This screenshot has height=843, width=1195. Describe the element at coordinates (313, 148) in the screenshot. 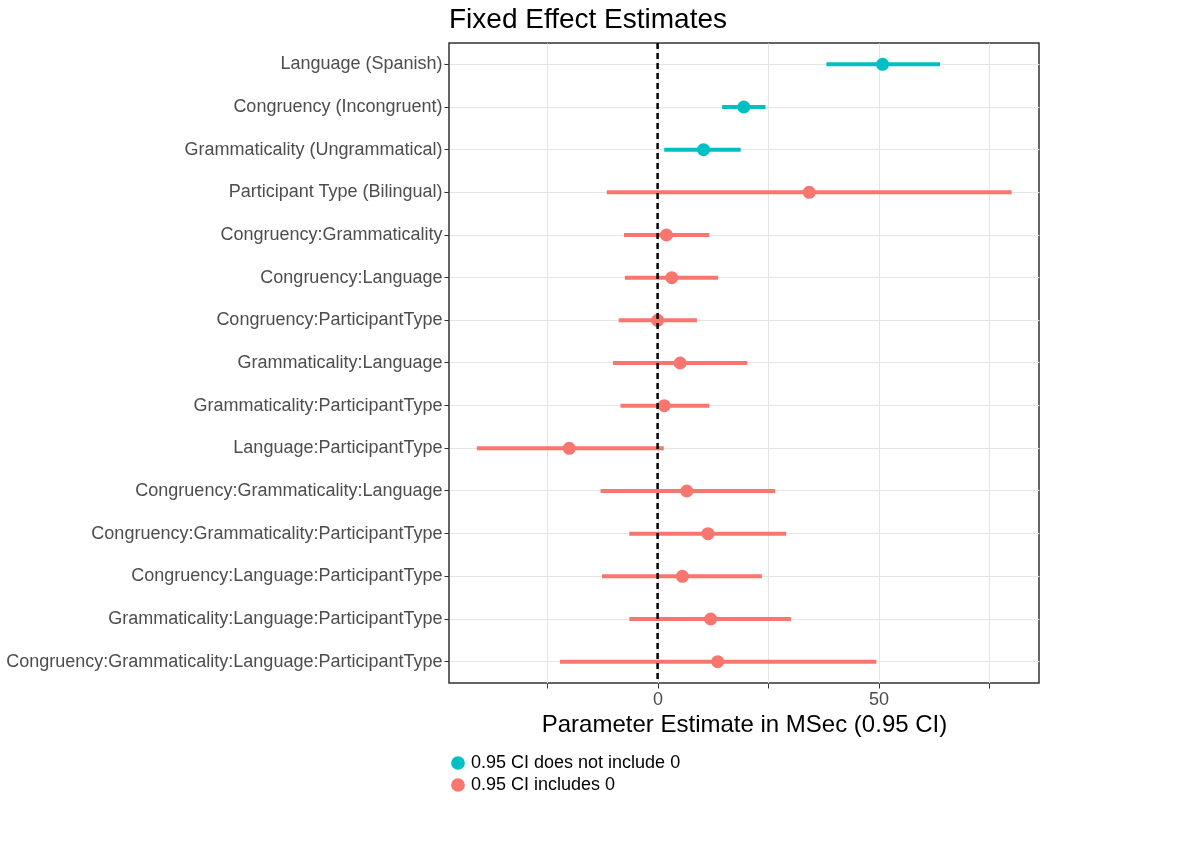

I see `y-tick-label: Grammaticality (Ungrammatical)` at that location.